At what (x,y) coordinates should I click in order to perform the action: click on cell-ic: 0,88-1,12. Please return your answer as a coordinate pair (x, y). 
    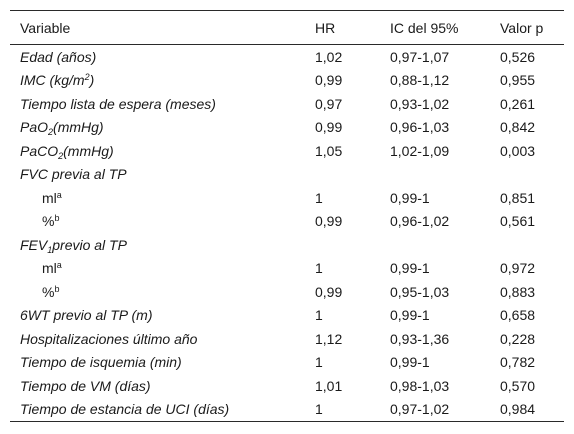
    Looking at the image, I should click on (420, 80).